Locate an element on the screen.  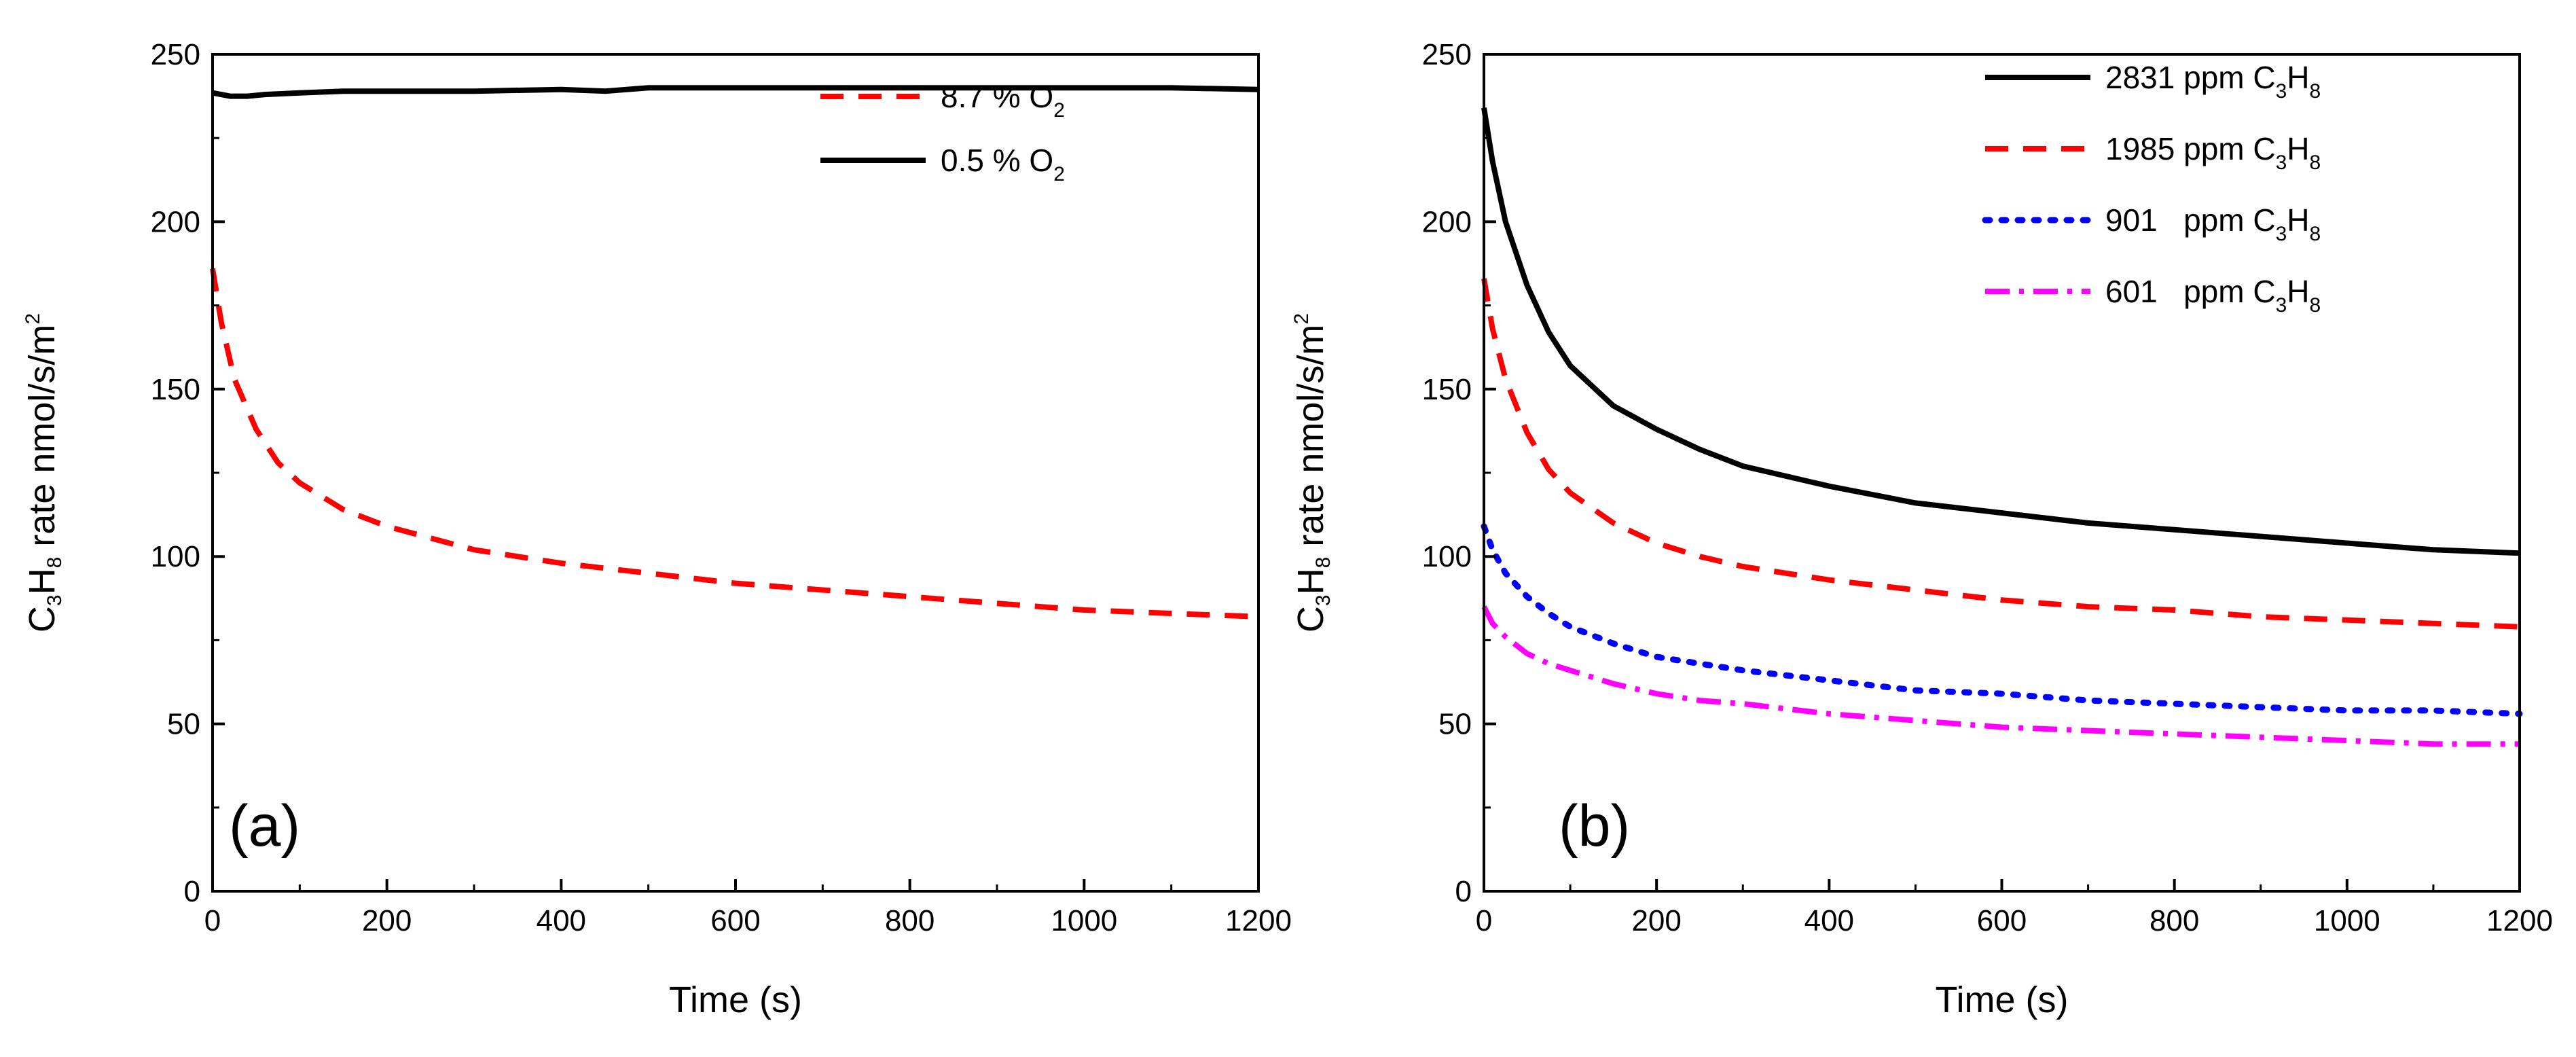
legend-label-b-3: 601 ppm C3H8 is located at coordinates (2213, 295).